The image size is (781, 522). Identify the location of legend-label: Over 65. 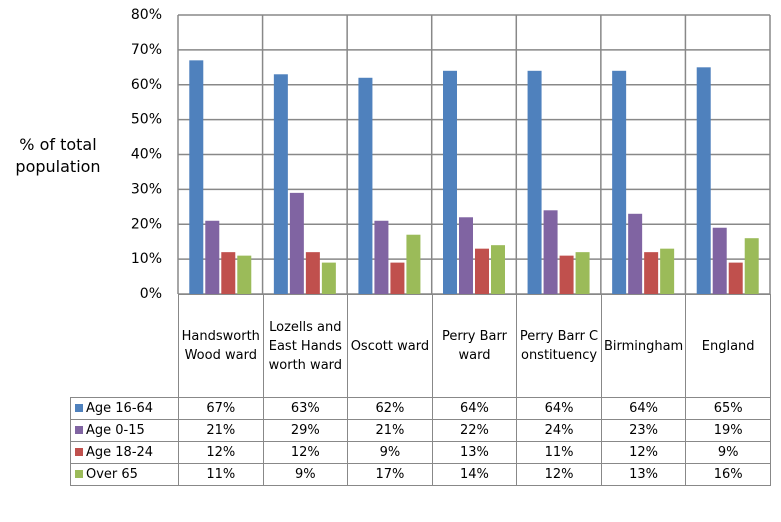
(112, 474).